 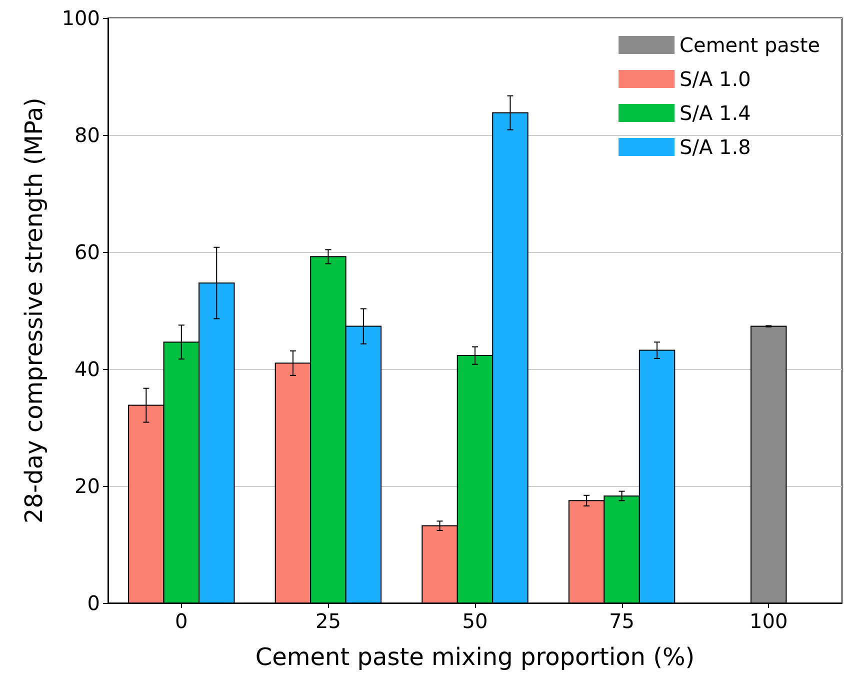 I want to click on y-tick-label: 0, so click(x=93, y=603).